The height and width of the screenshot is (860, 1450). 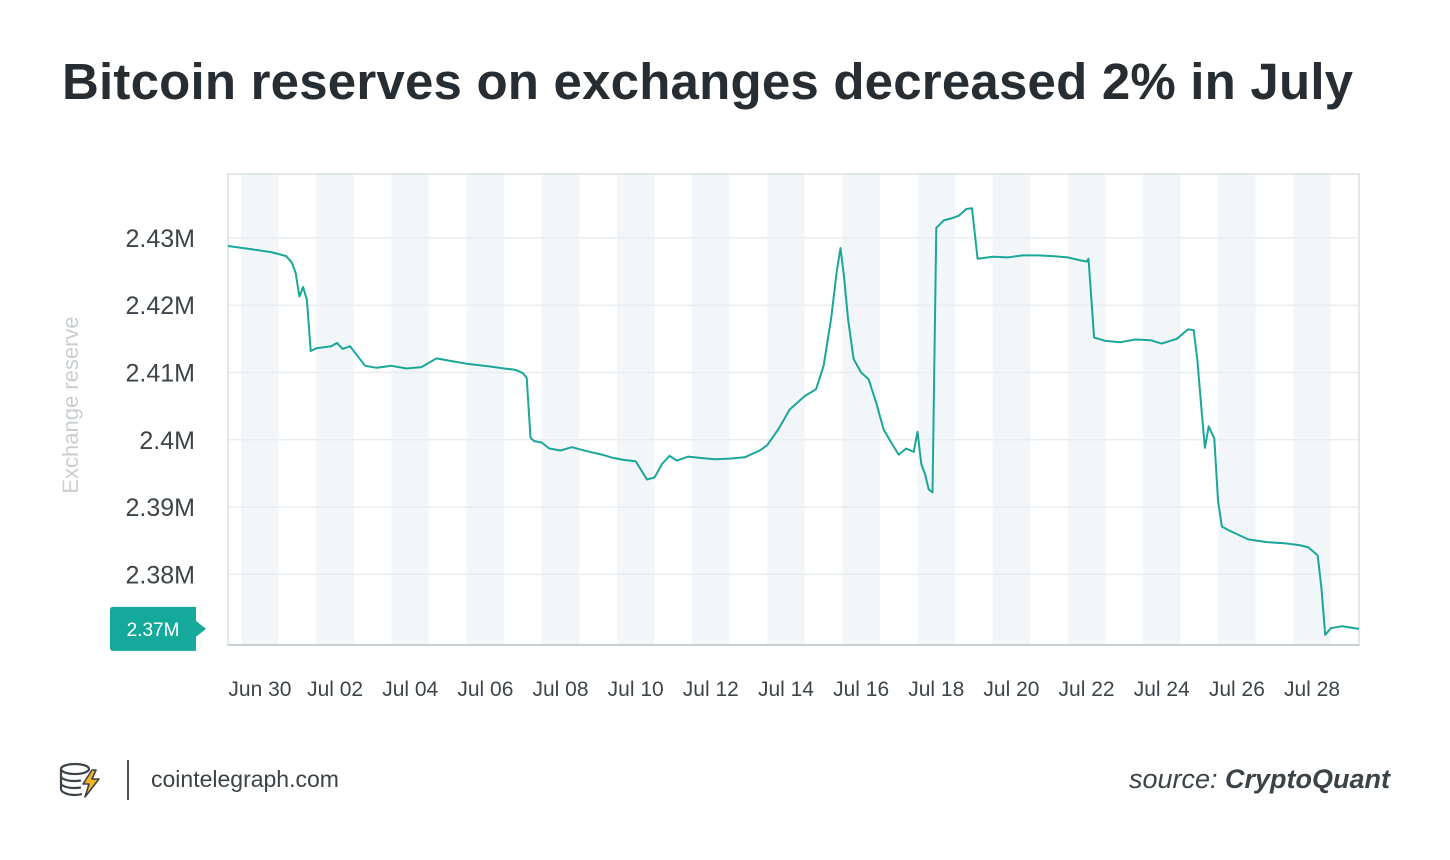 What do you see at coordinates (711, 689) in the screenshot?
I see `x-tick-label: Jul 12` at bounding box center [711, 689].